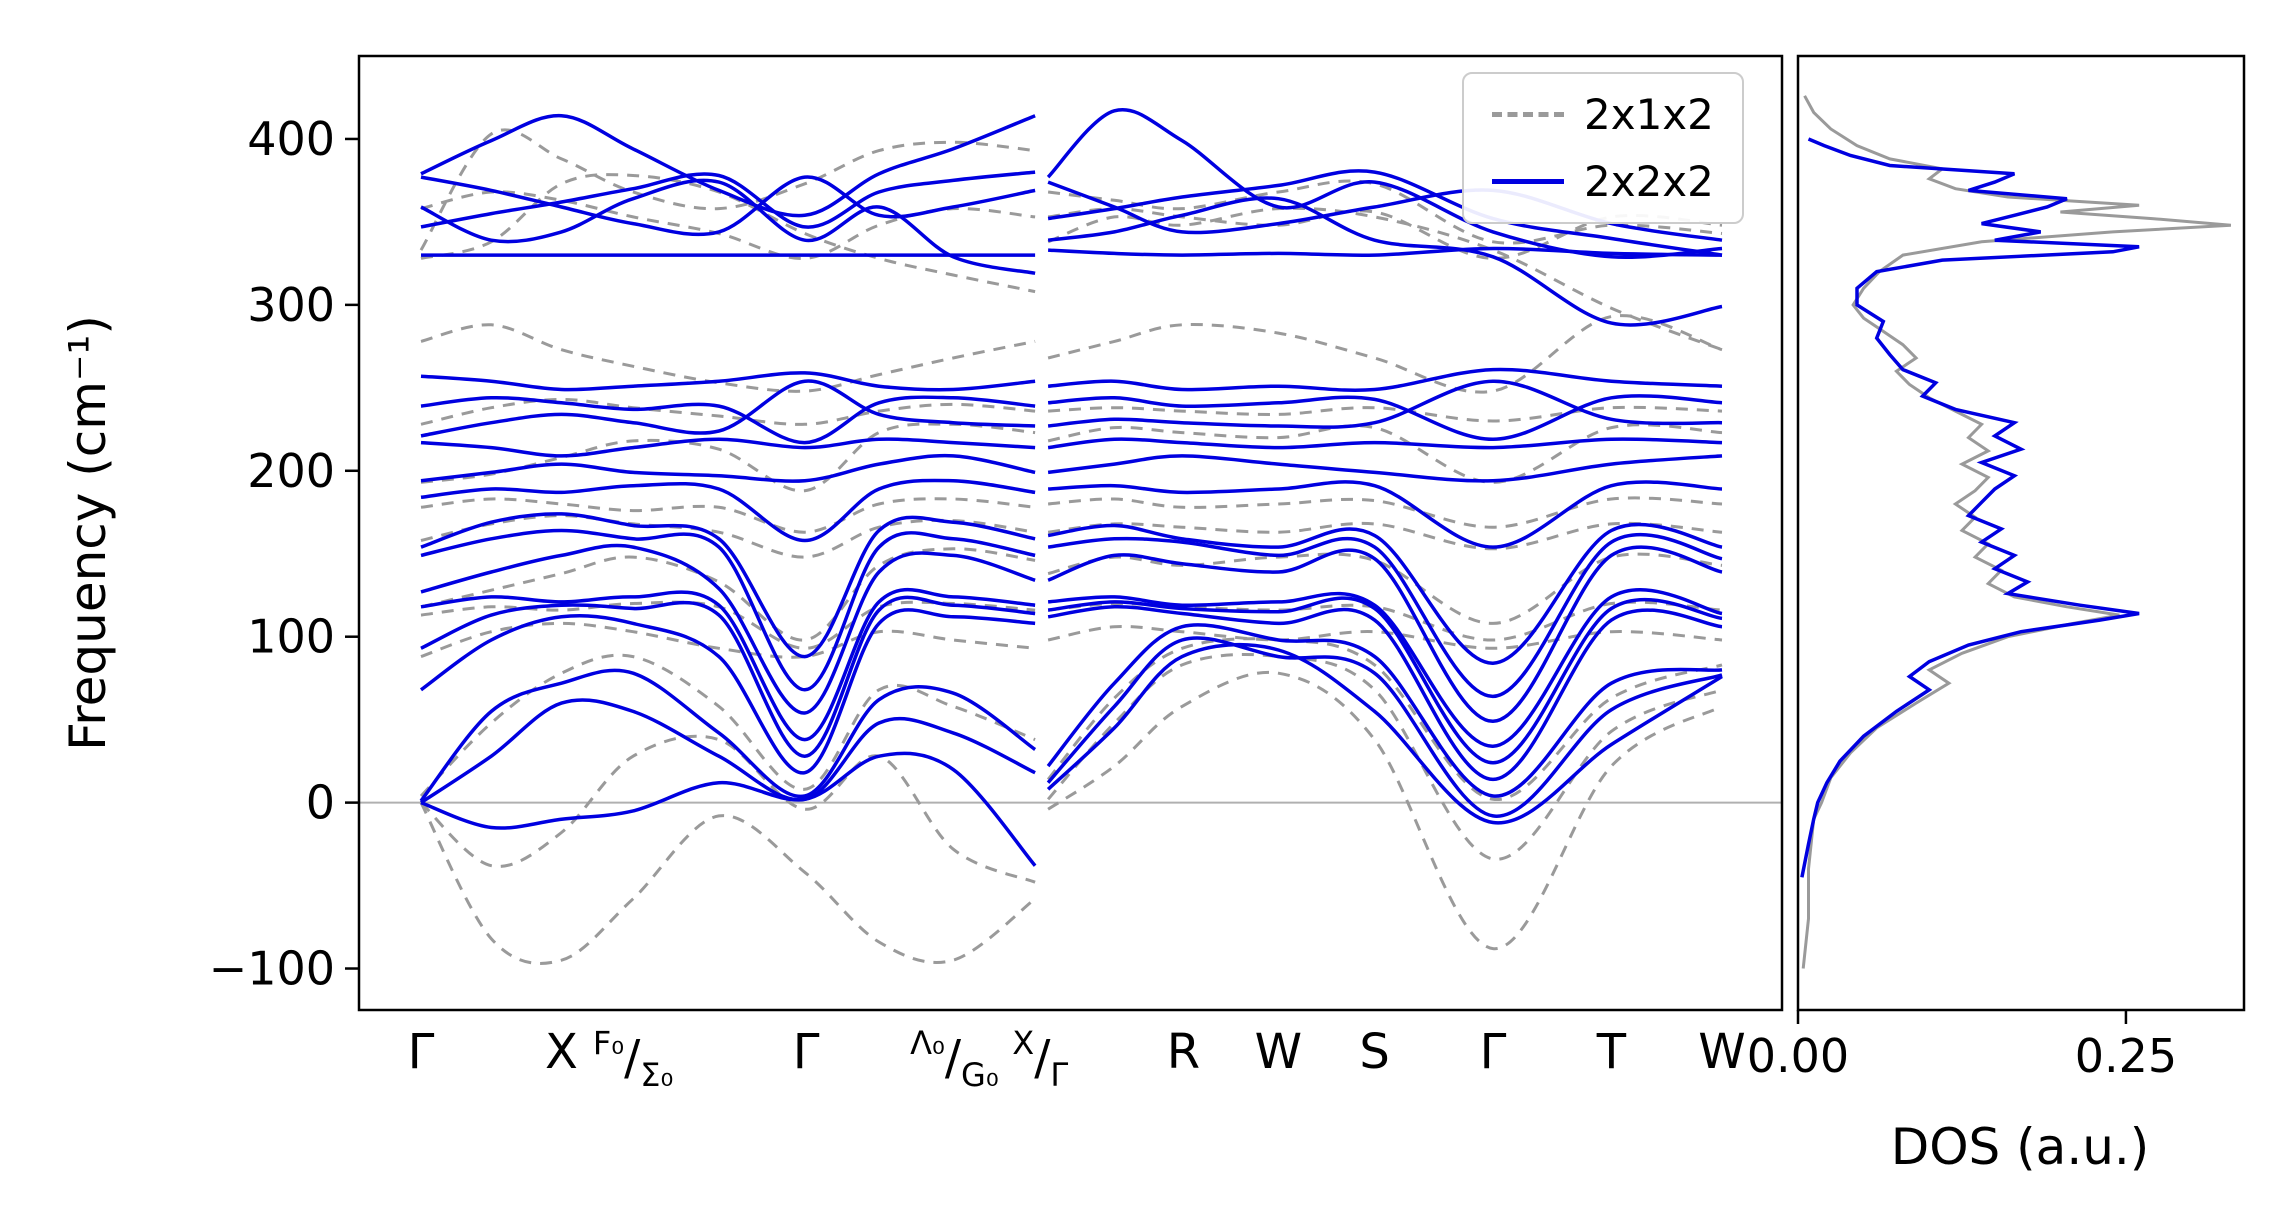  What do you see at coordinates (291, 305) in the screenshot?
I see `y-tick-label: 300` at bounding box center [291, 305].